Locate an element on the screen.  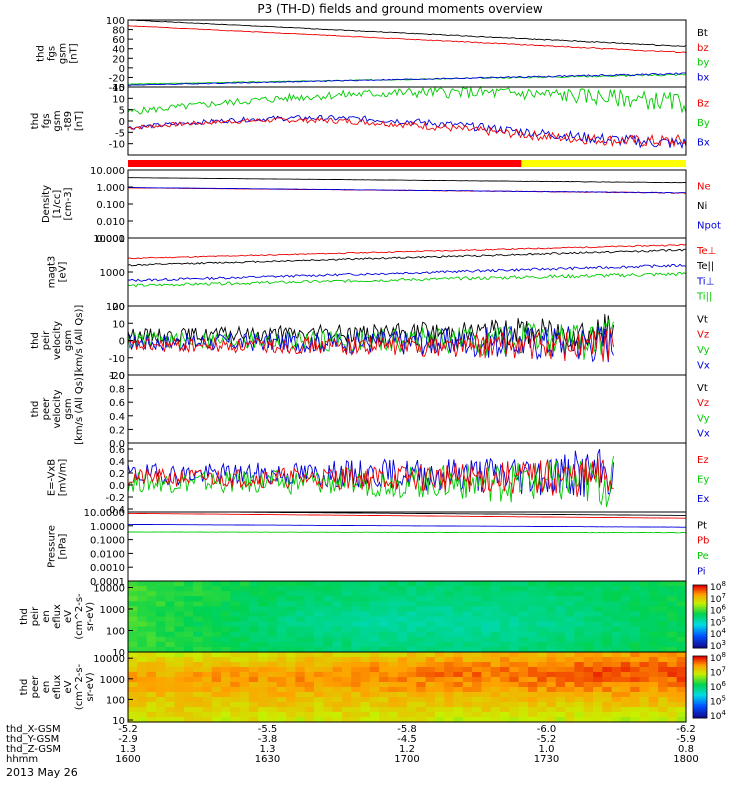
legend-label: Ex is located at coordinates (703, 499).